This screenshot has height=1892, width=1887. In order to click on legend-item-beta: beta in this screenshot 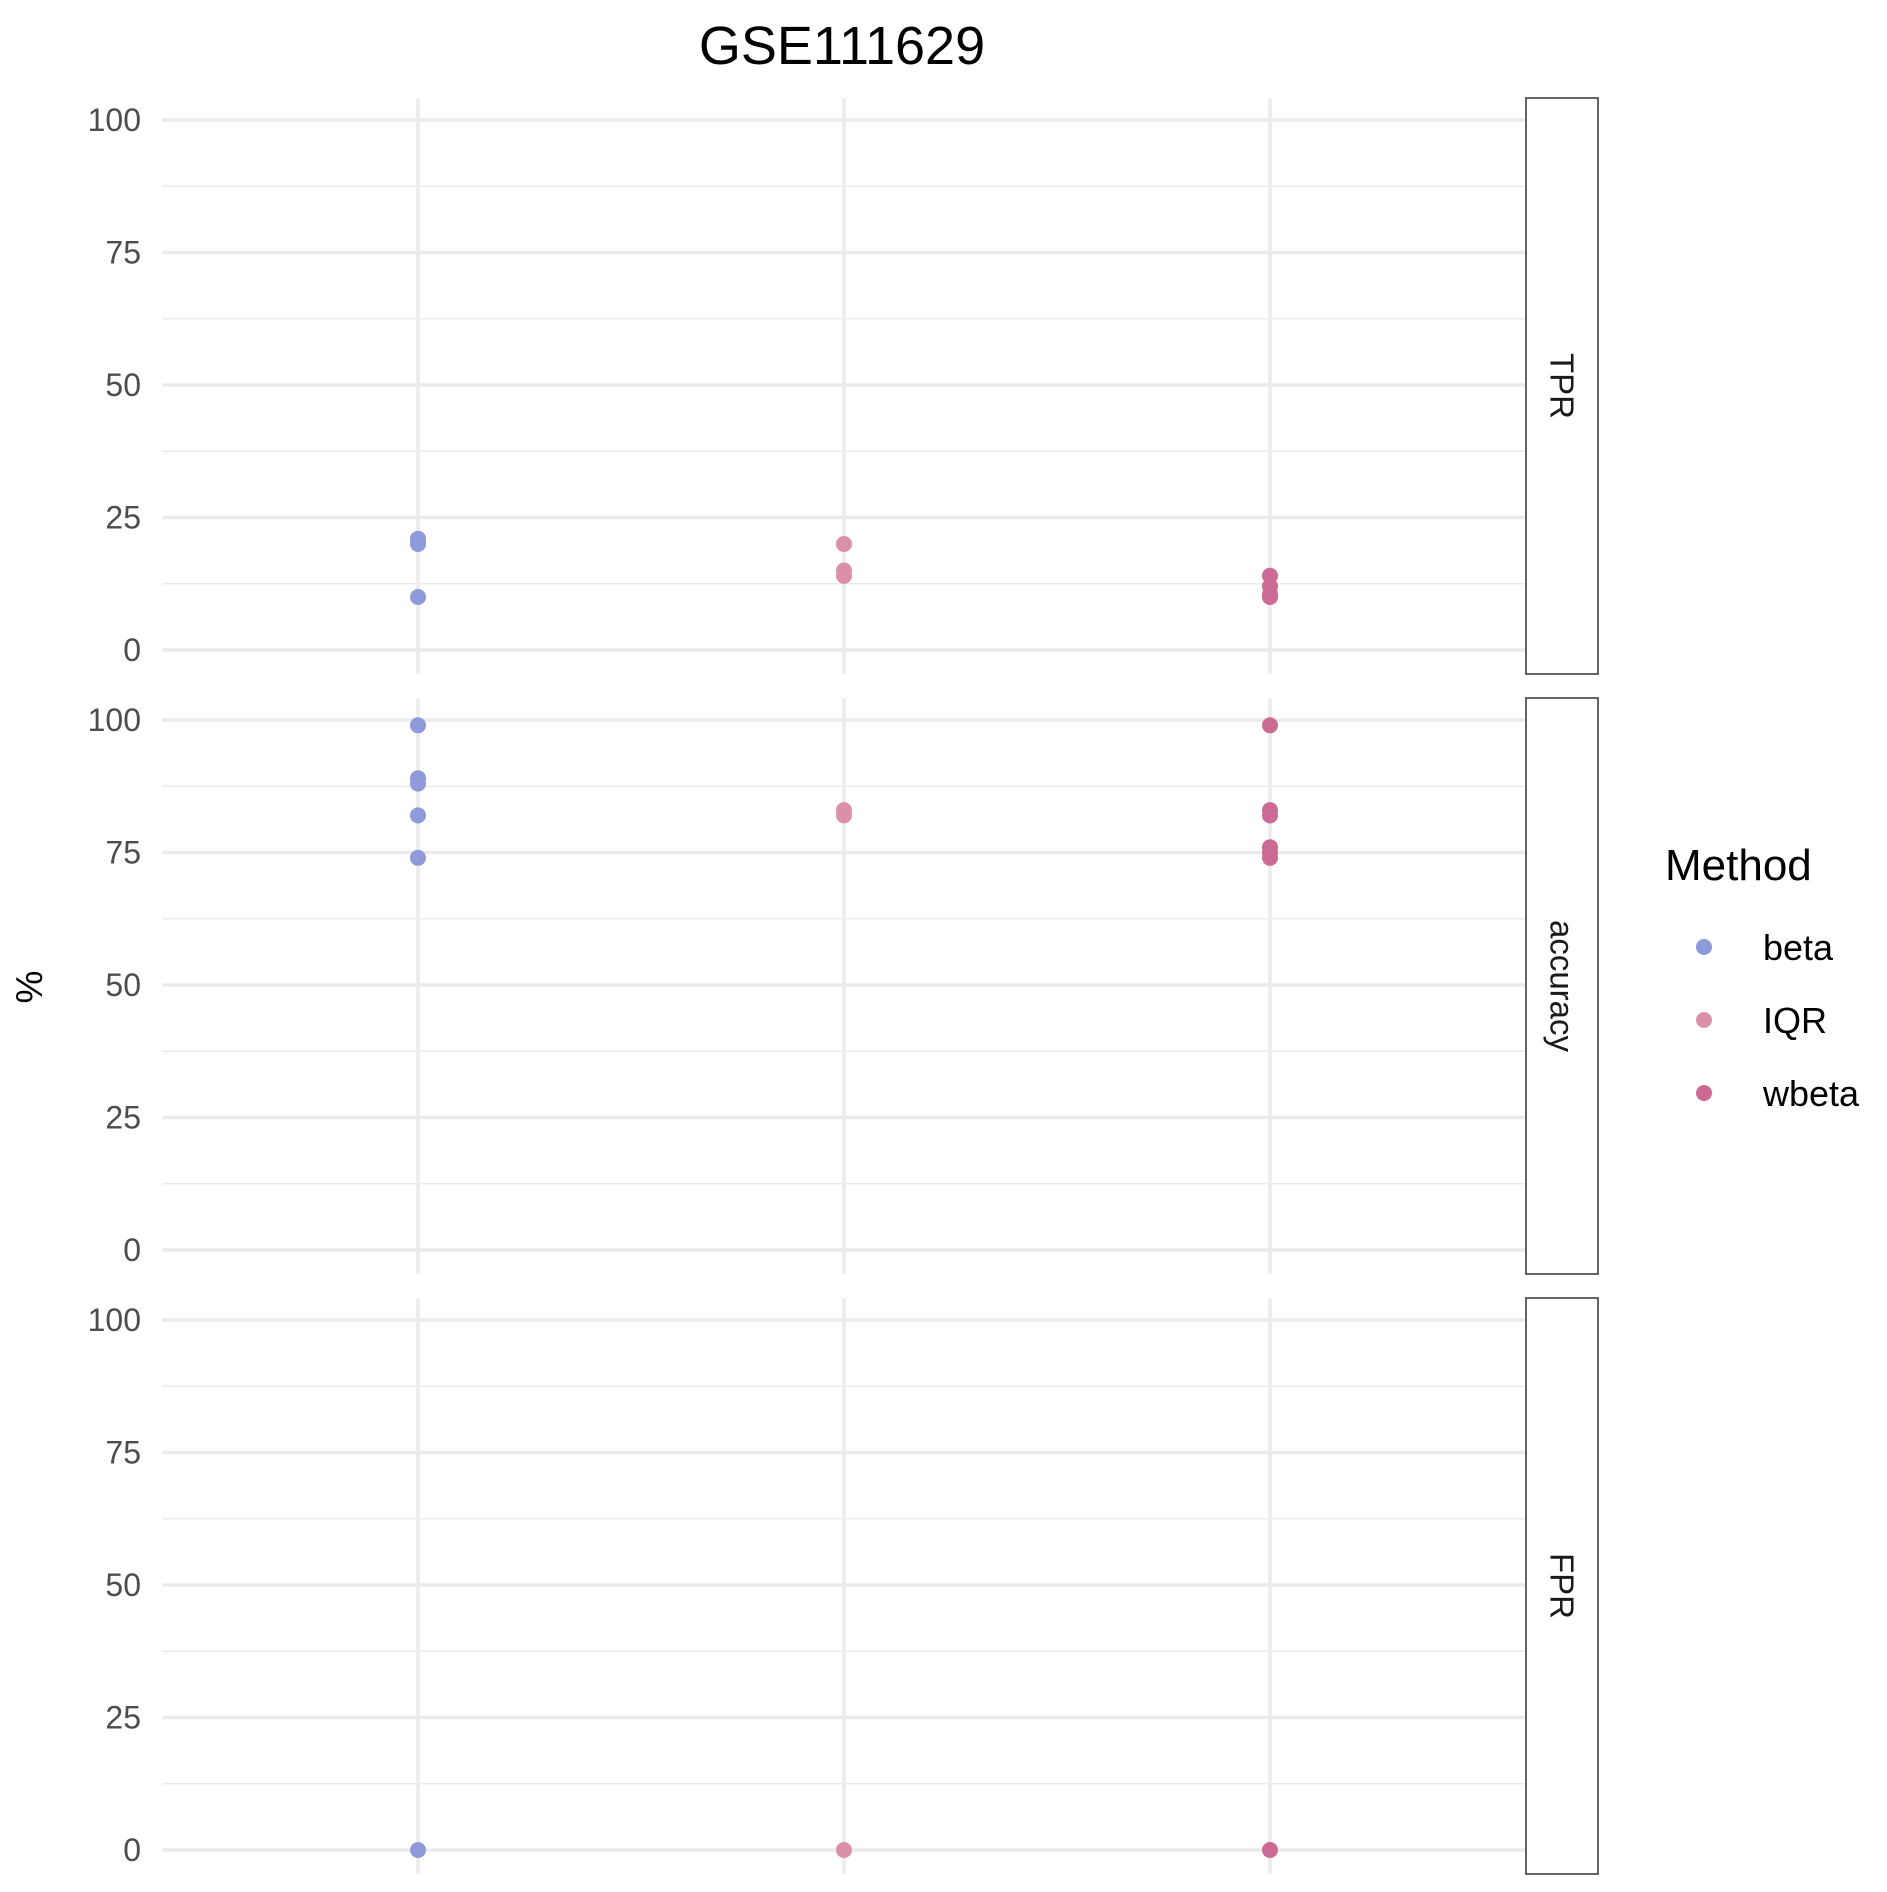, I will do `click(1765, 947)`.